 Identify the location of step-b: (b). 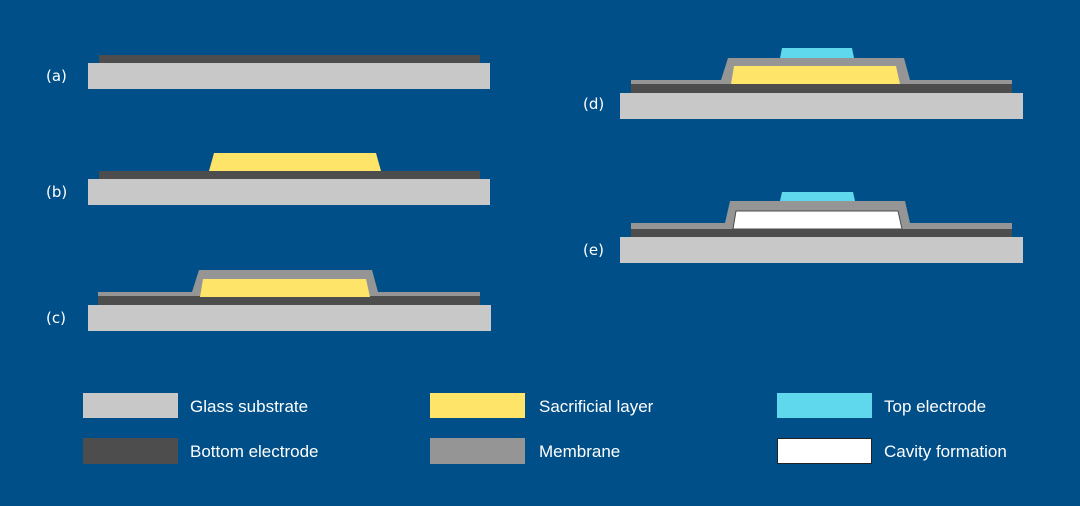
(268, 179).